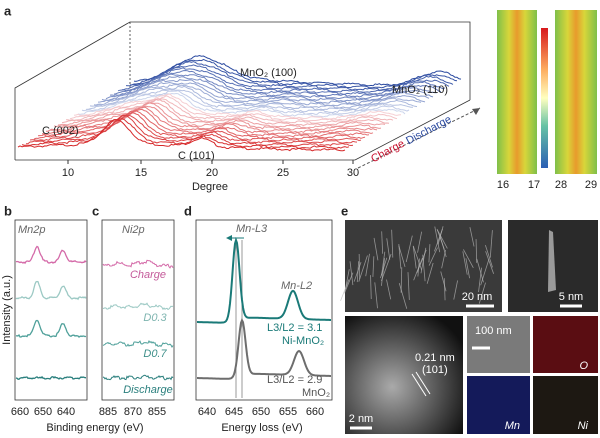  I want to click on texture, so click(417, 267).